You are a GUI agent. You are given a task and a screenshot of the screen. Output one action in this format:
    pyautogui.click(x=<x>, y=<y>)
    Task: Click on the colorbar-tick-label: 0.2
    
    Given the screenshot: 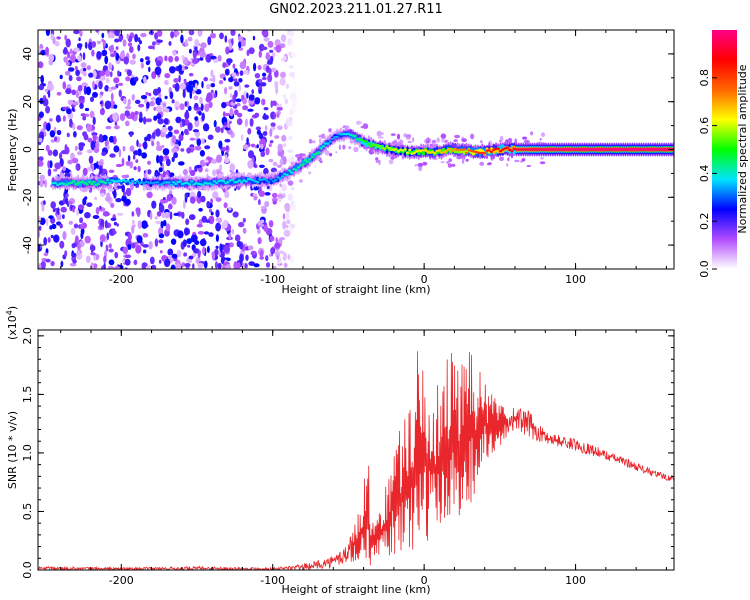 What is the action you would take?
    pyautogui.click(x=704, y=221)
    